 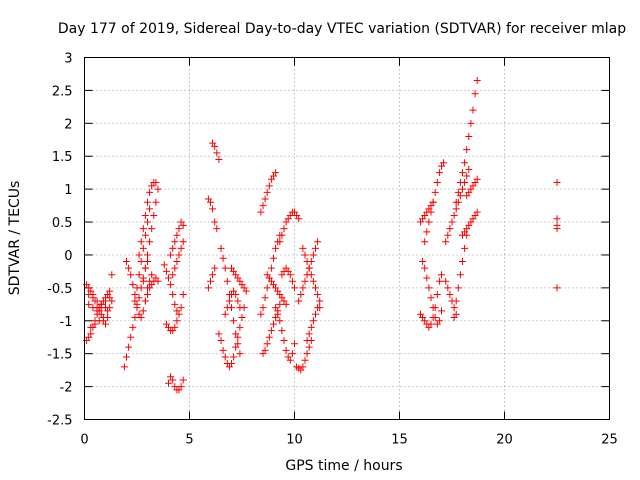 I want to click on y-tick-label: -0.5, so click(x=59, y=289).